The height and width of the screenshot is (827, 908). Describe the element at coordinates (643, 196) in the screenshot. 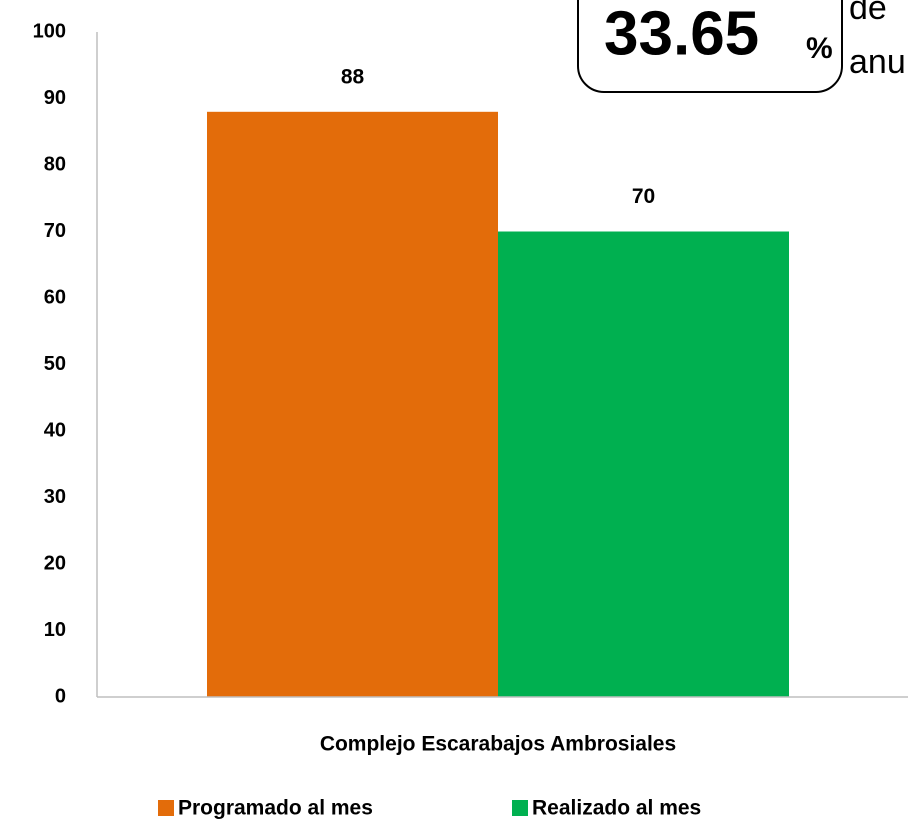

I see `data-label: 70` at that location.